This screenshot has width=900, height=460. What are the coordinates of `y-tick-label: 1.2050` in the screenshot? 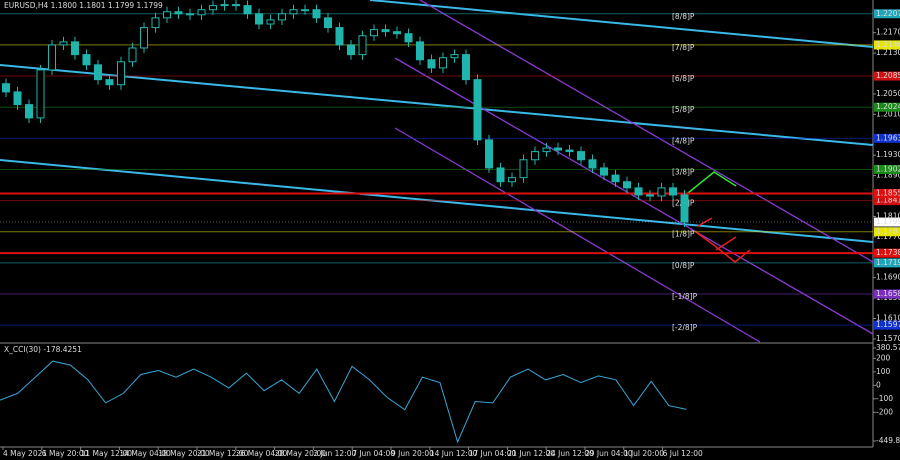 It's located at (888, 93).